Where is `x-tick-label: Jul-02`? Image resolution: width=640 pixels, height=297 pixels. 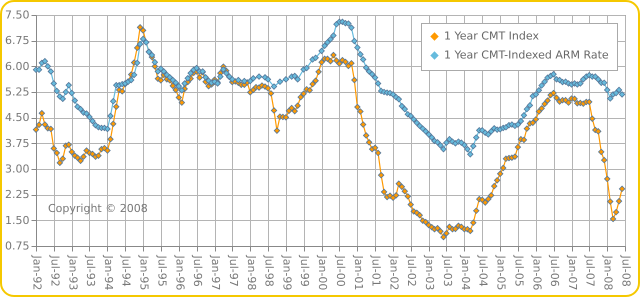
x-tick-label: Jul-02 is located at coordinates (411, 270).